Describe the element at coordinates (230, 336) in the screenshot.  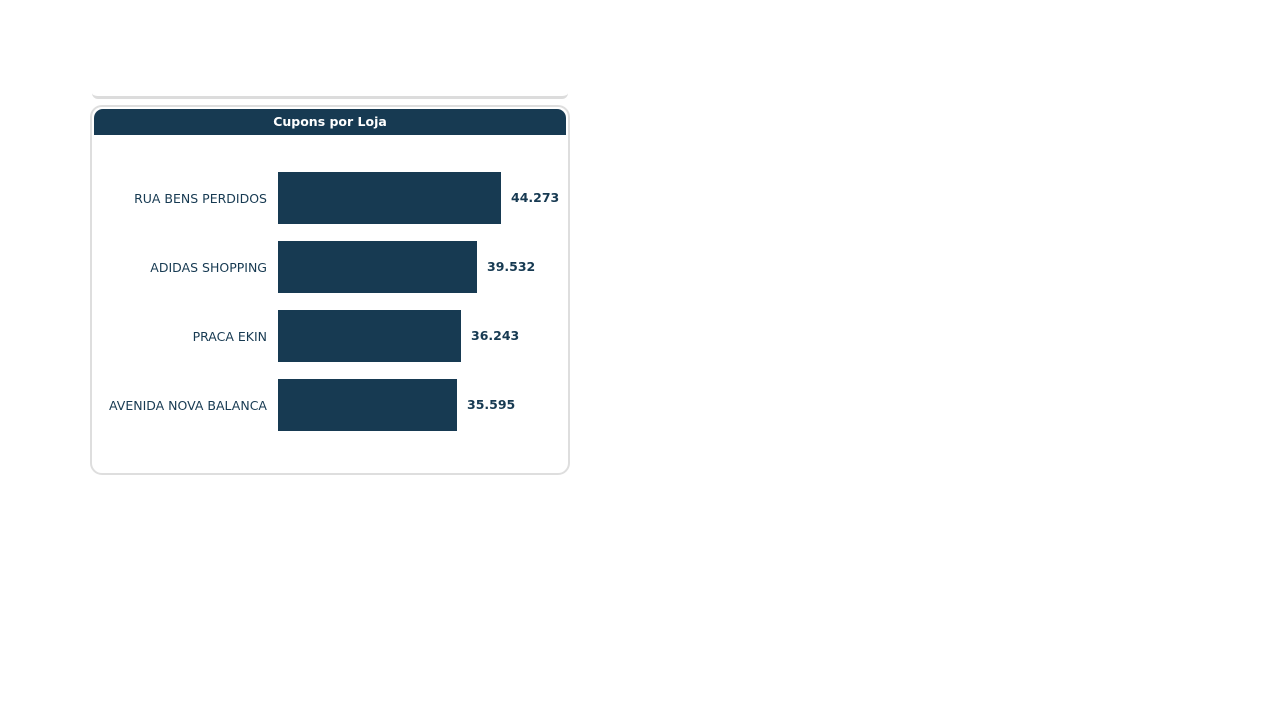
I see `category-label-2: PRACA EKIN` at that location.